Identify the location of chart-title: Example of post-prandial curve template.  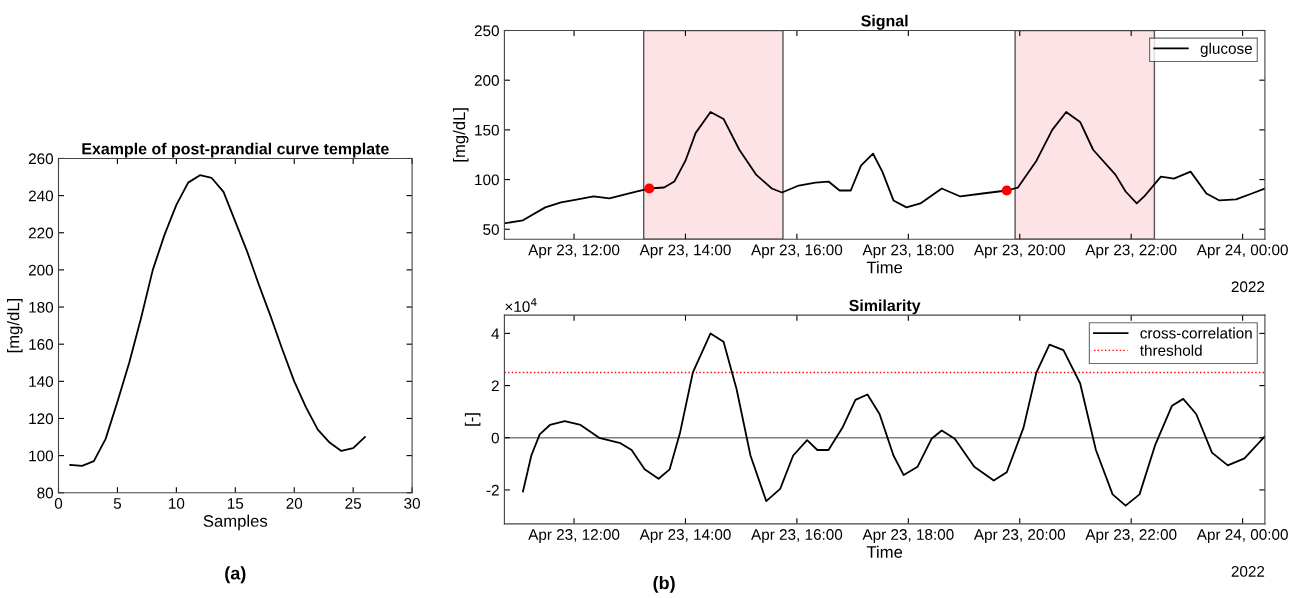
(235, 150).